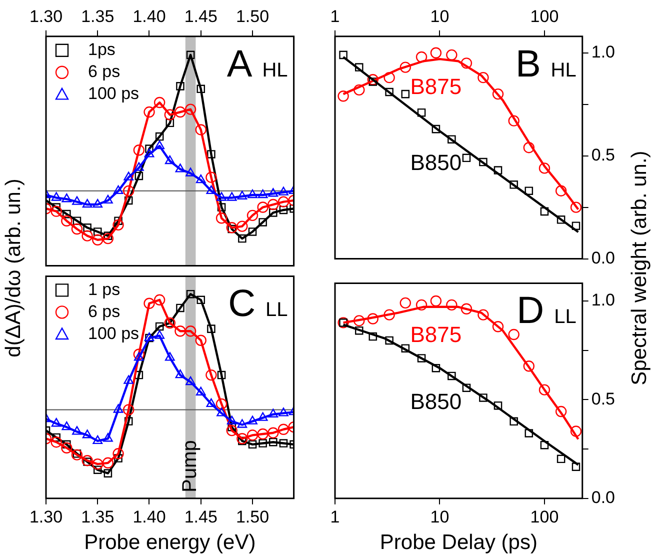 The height and width of the screenshot is (558, 652). What do you see at coordinates (603, 52) in the screenshot?
I see `y-tick-label: 1.0` at bounding box center [603, 52].